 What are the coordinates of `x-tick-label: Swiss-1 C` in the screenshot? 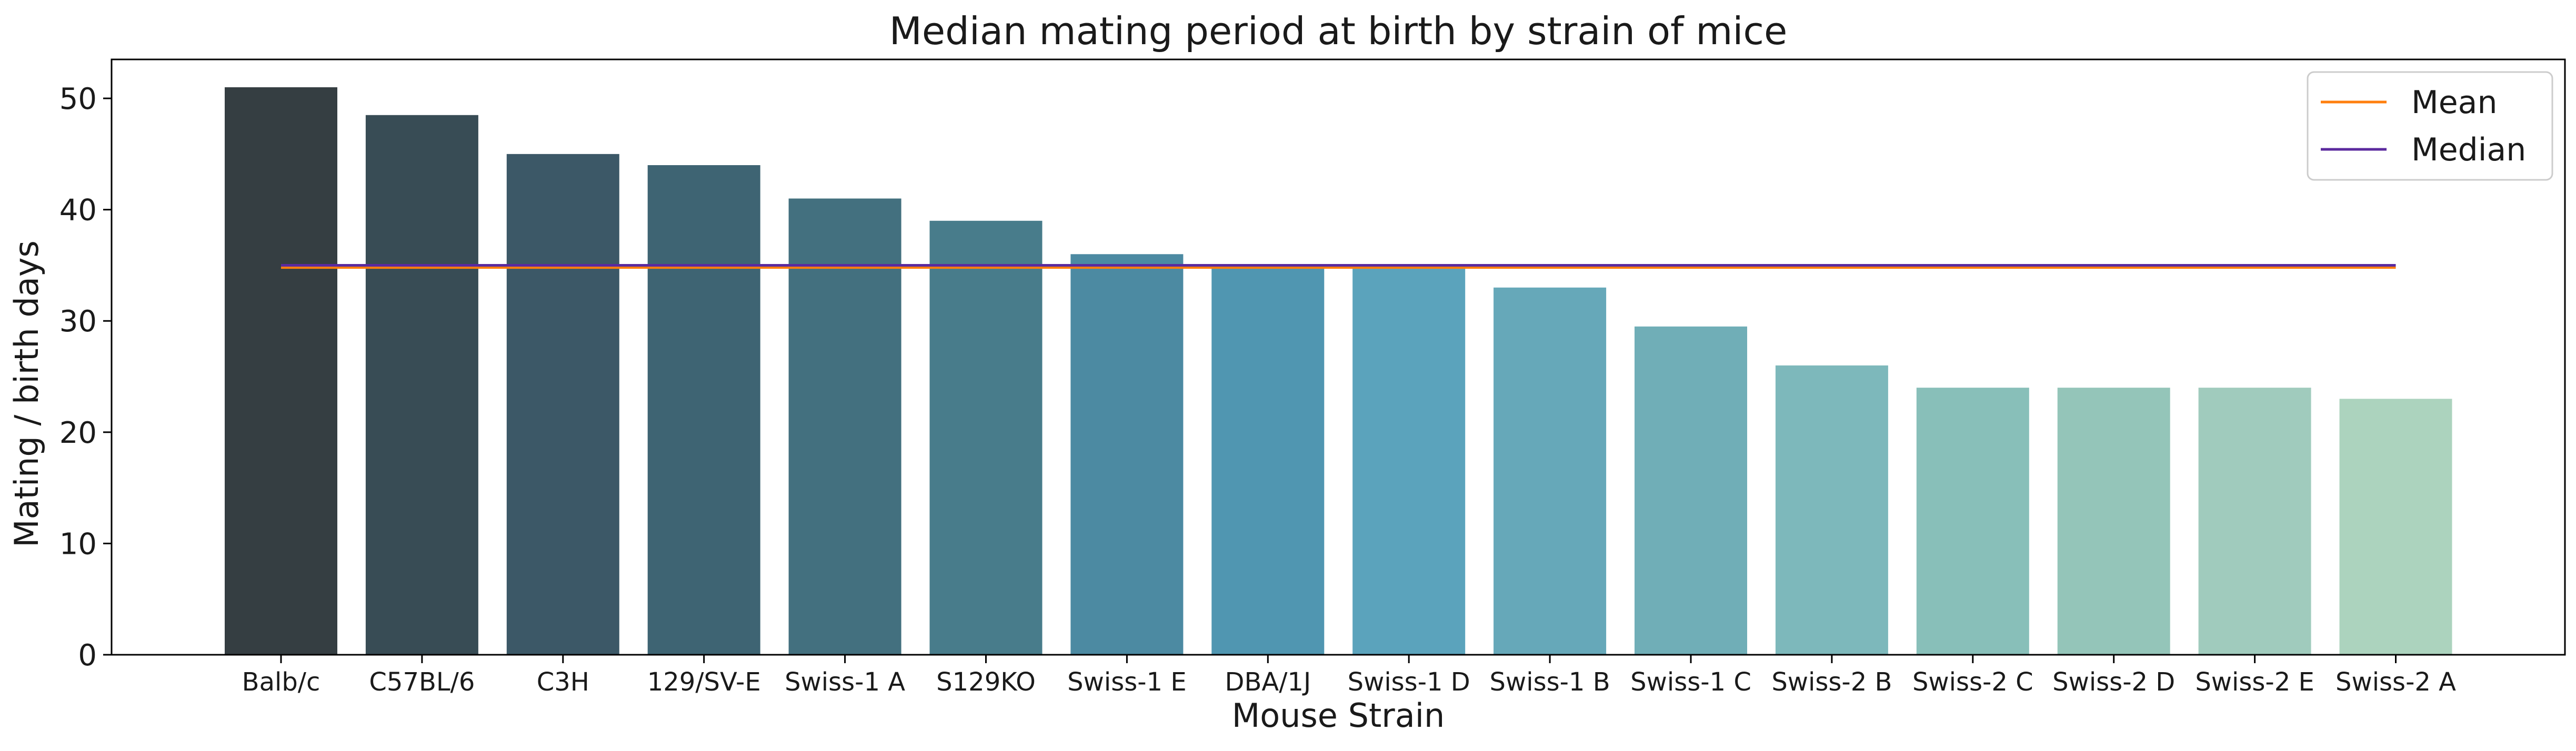 It's located at (1690, 682).